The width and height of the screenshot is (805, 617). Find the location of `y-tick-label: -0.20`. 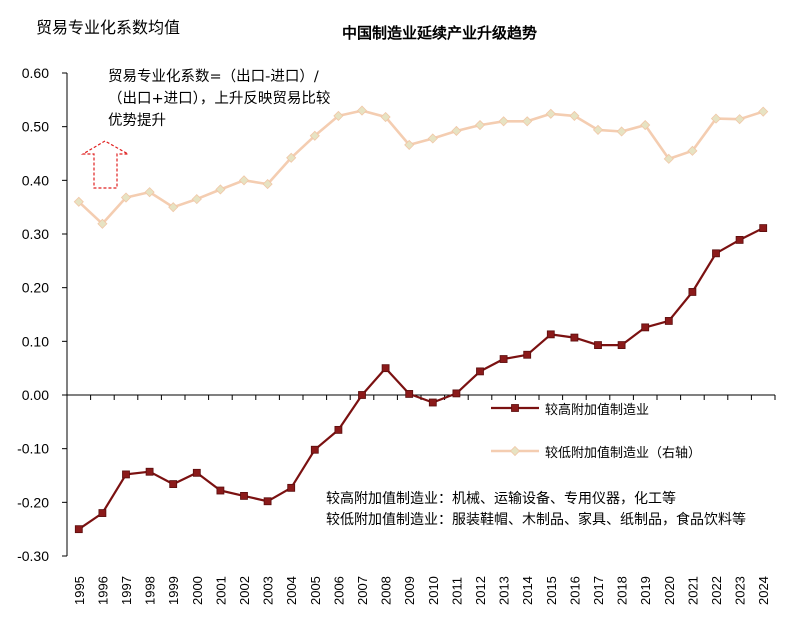

y-tick-label: -0.20 is located at coordinates (33, 502).